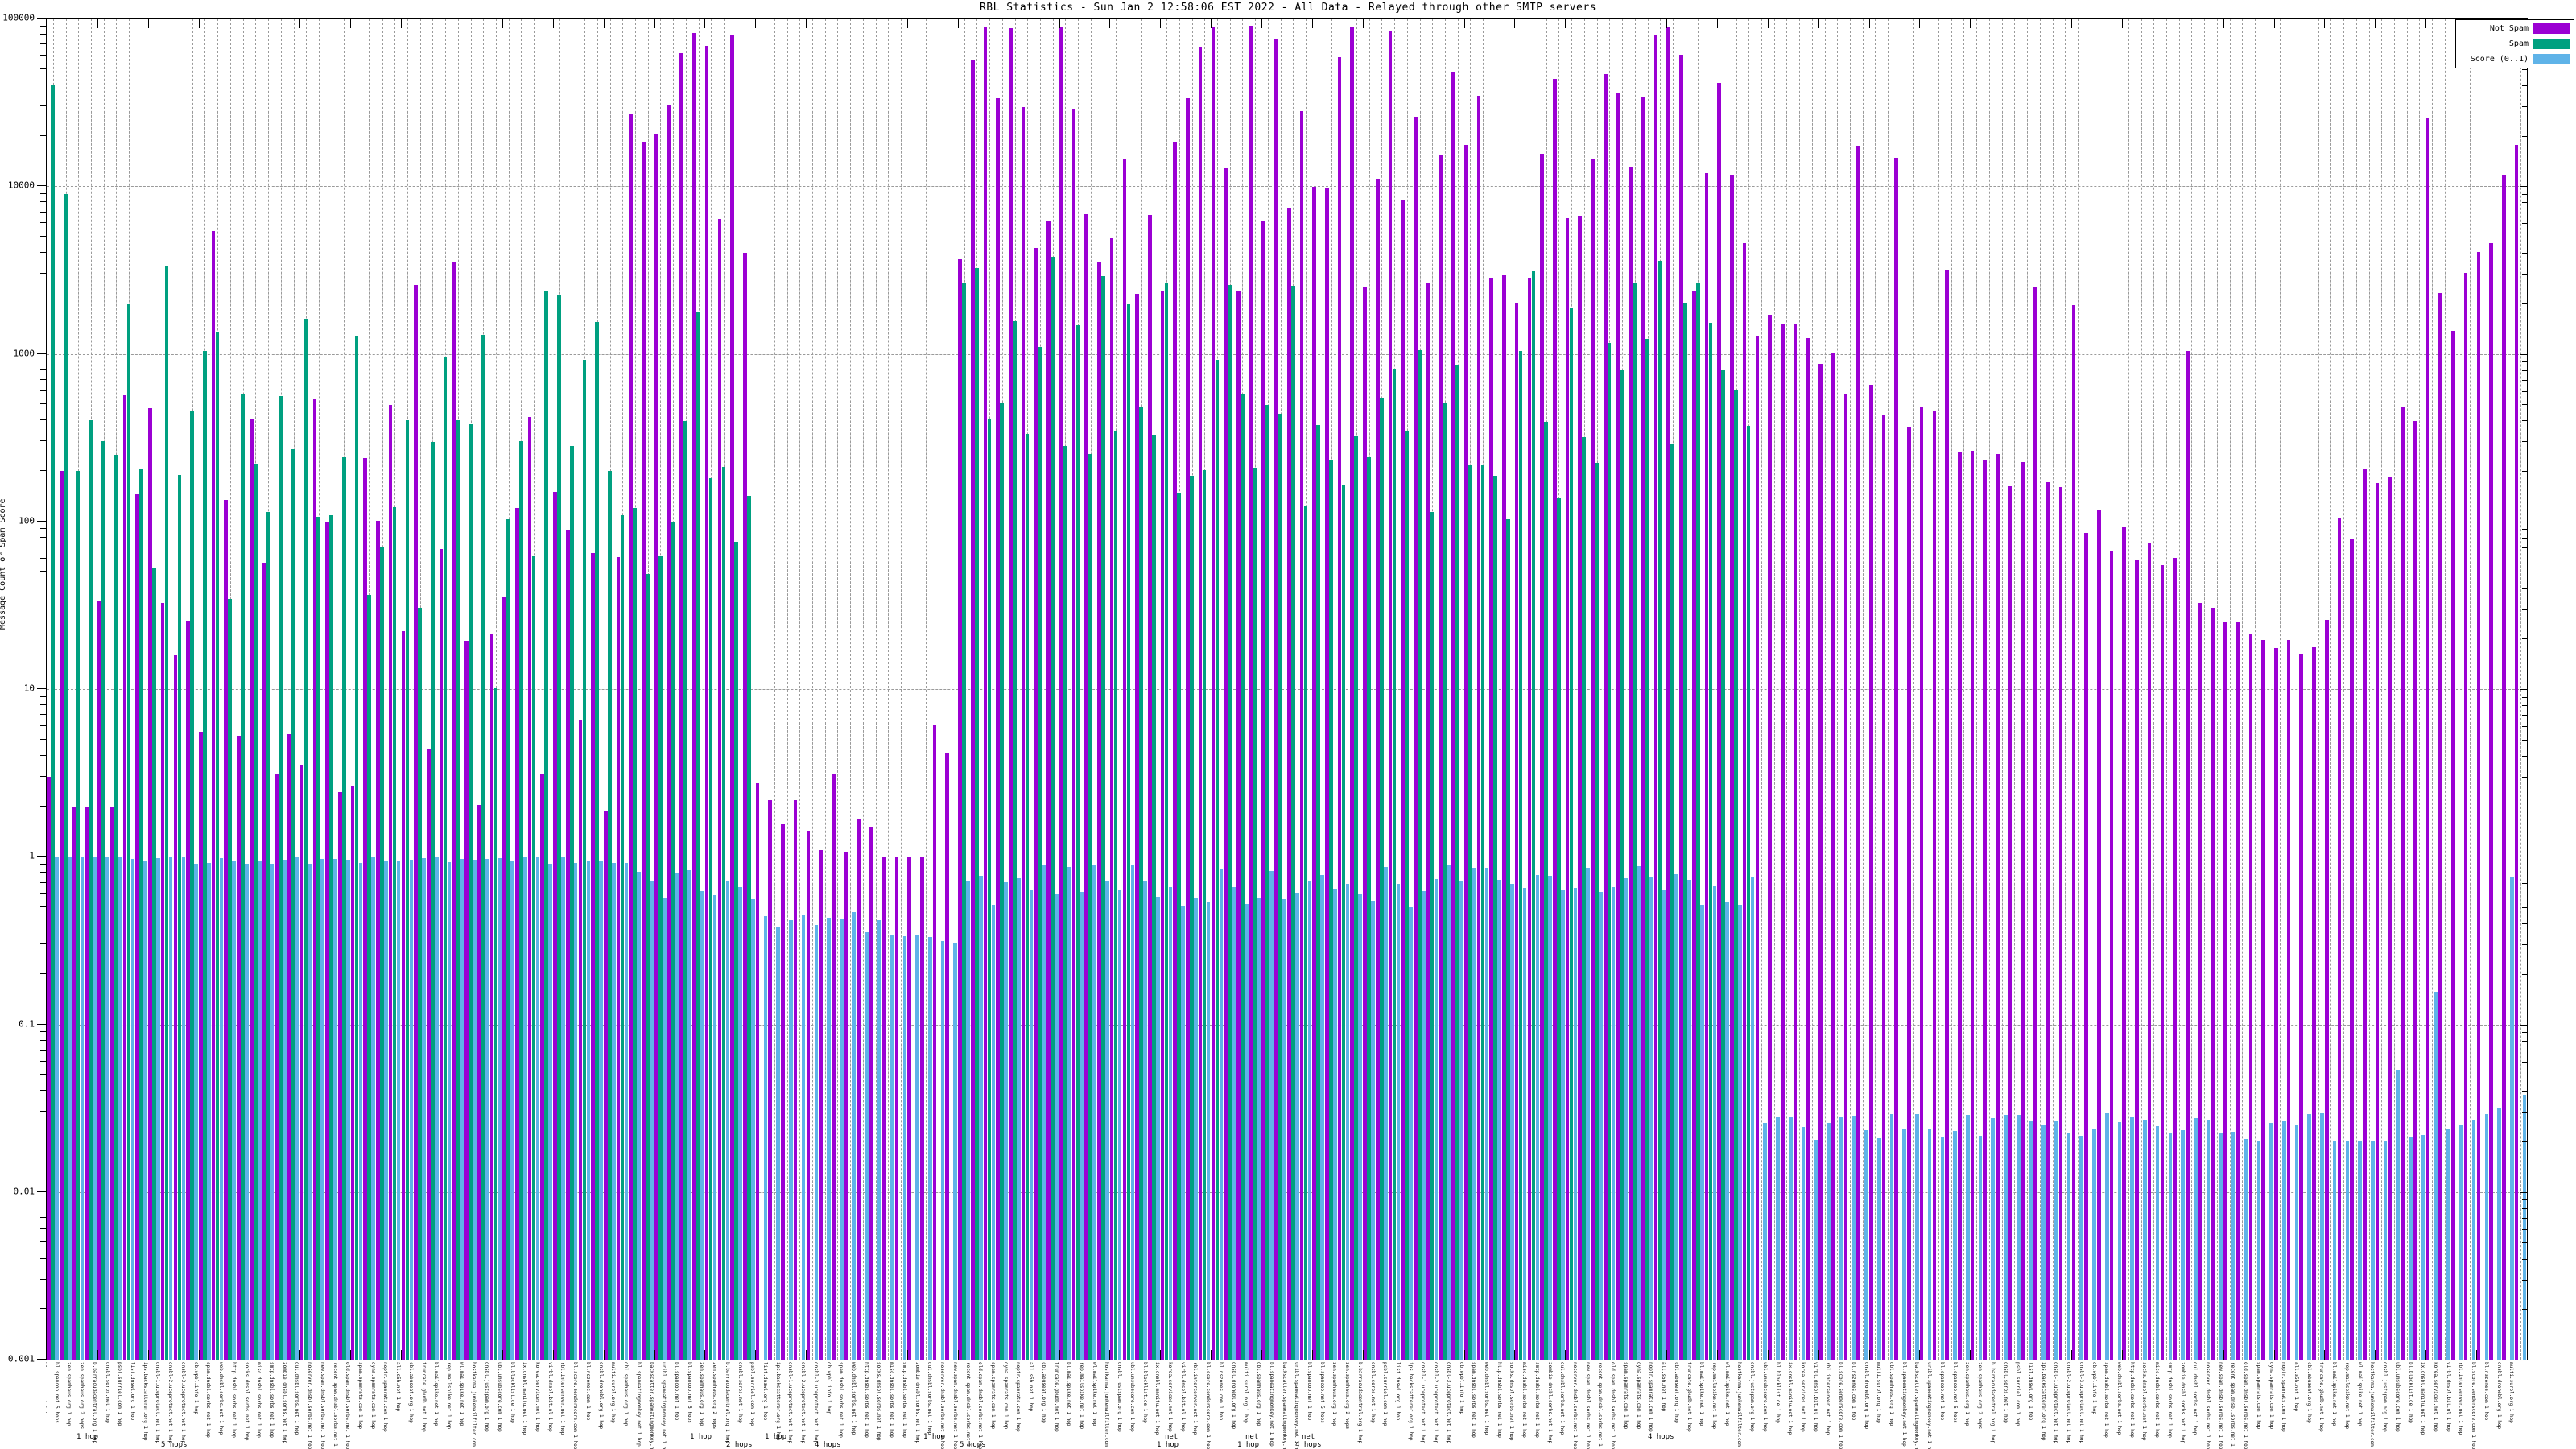  Describe the element at coordinates (360, 1396) in the screenshot. I see `x-axis-label: spam.spamrats.com 1 hop` at that location.